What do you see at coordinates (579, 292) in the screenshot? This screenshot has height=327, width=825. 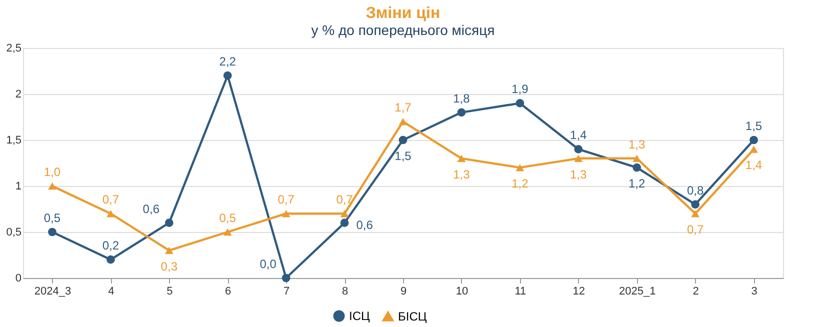 I see `x-tick-label: 12` at bounding box center [579, 292].